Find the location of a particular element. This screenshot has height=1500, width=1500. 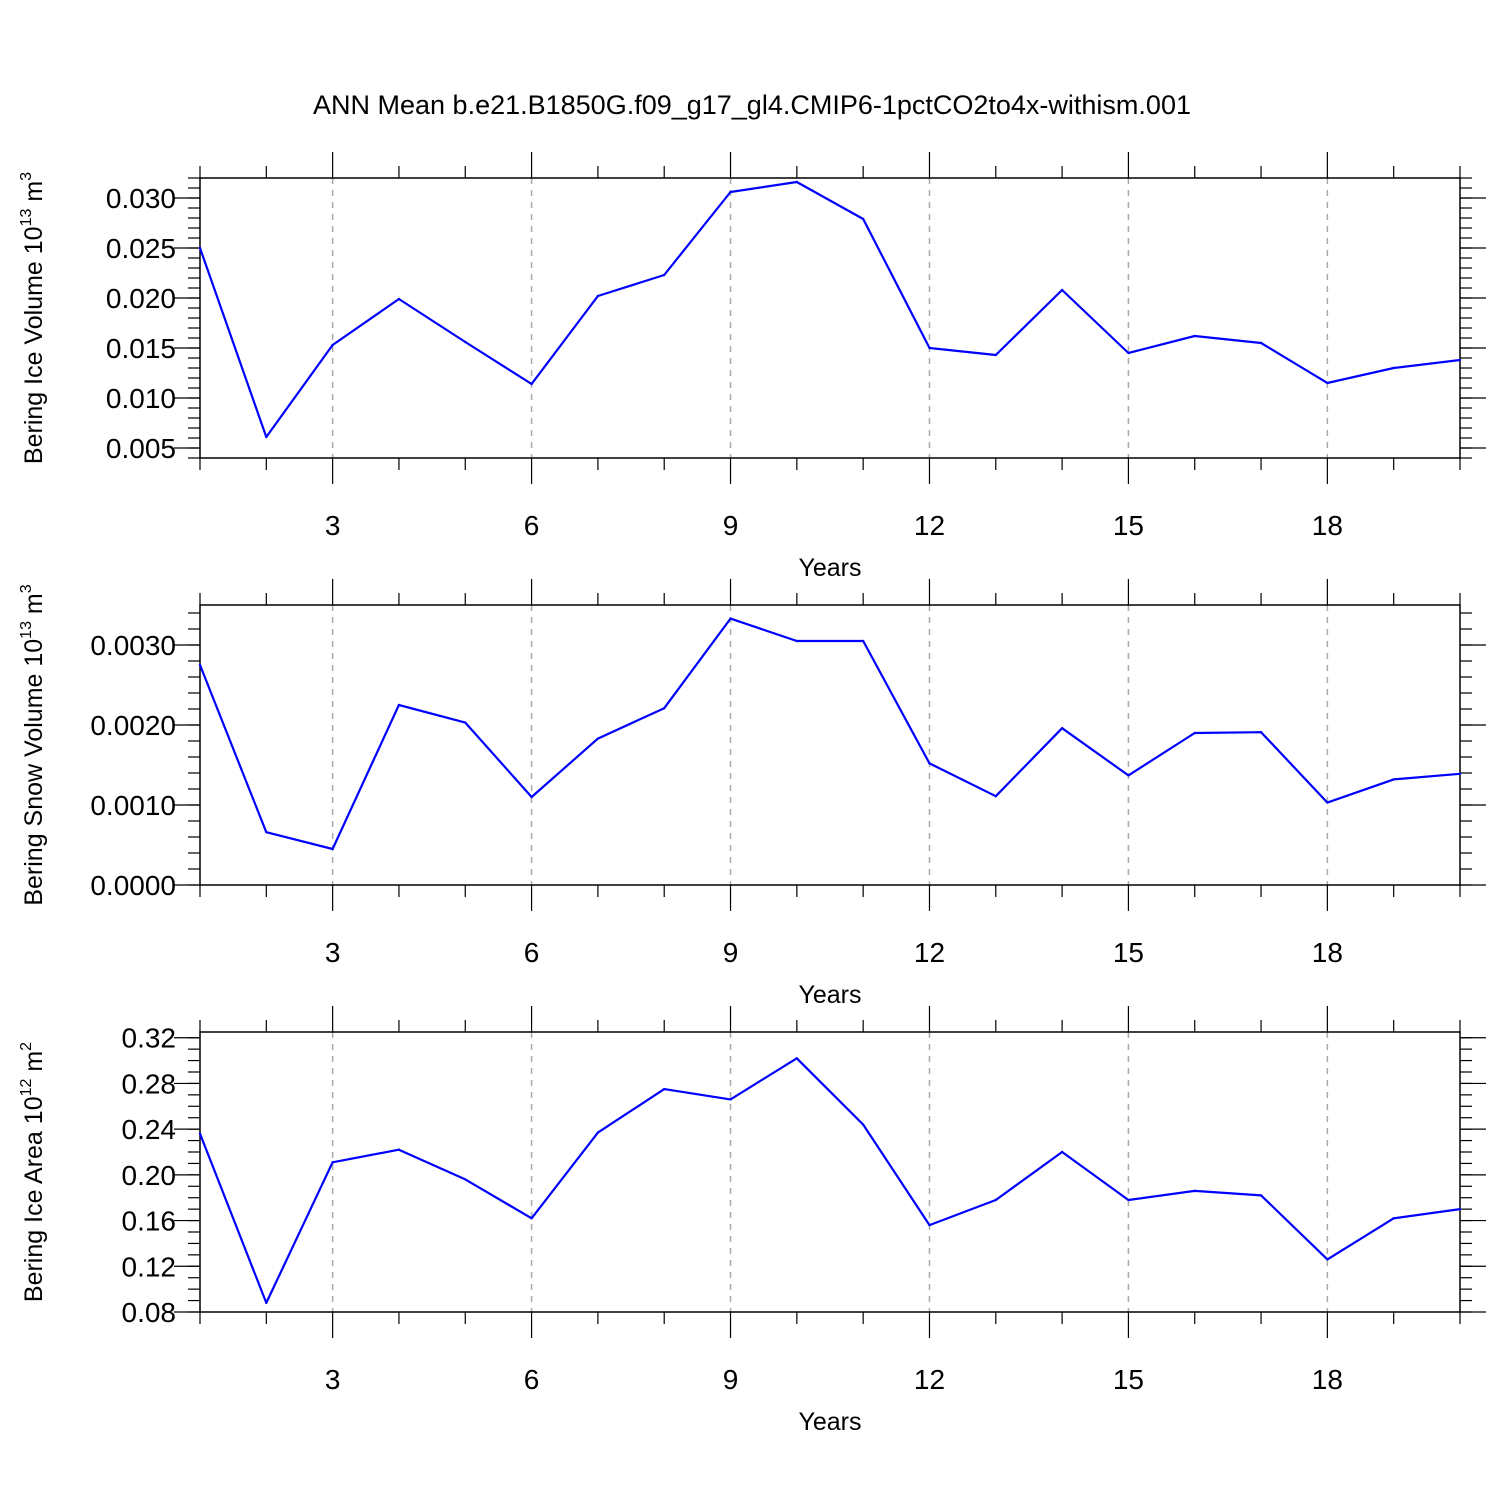

y-tick-label: 0.0030 is located at coordinates (133, 645).